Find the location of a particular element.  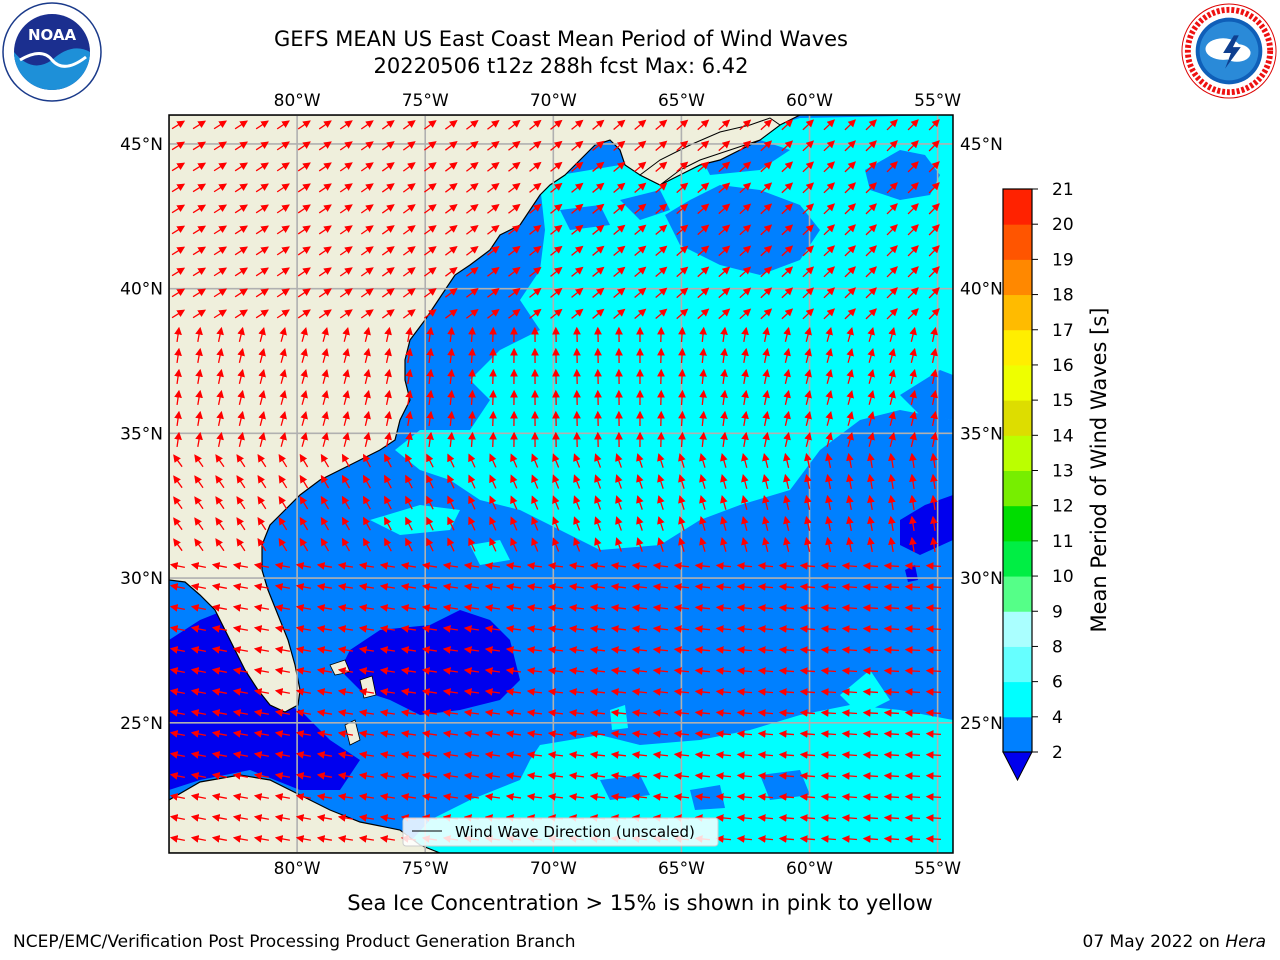

colorbar-band is located at coordinates (1017, 418).